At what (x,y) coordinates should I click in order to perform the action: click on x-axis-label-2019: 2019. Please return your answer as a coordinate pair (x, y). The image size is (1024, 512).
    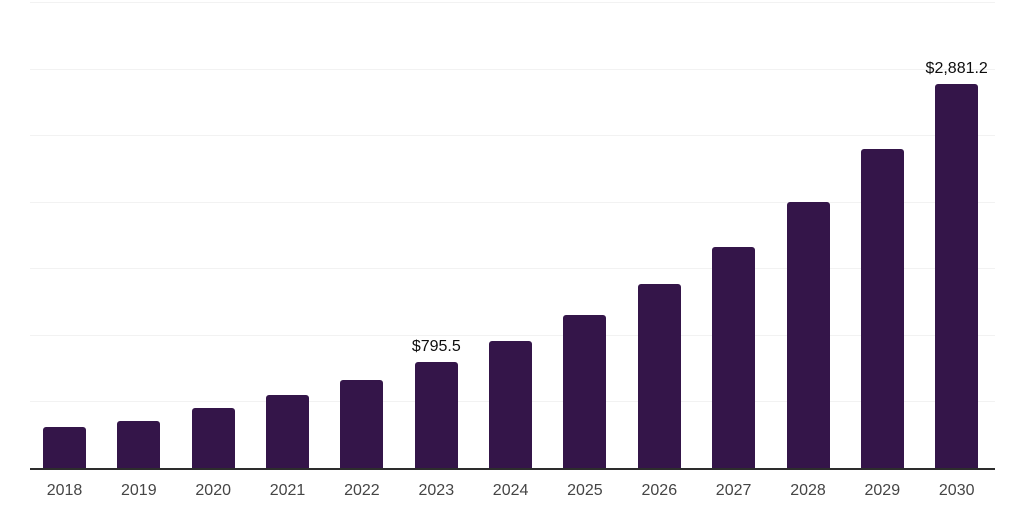
    Looking at the image, I should click on (139, 490).